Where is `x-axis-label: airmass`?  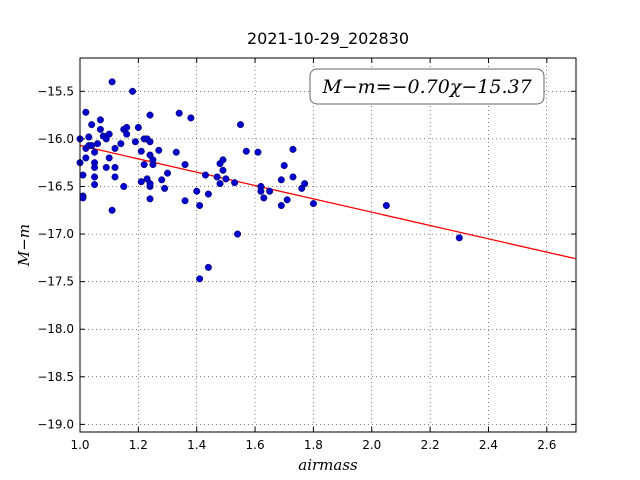 x-axis-label: airmass is located at coordinates (328, 465).